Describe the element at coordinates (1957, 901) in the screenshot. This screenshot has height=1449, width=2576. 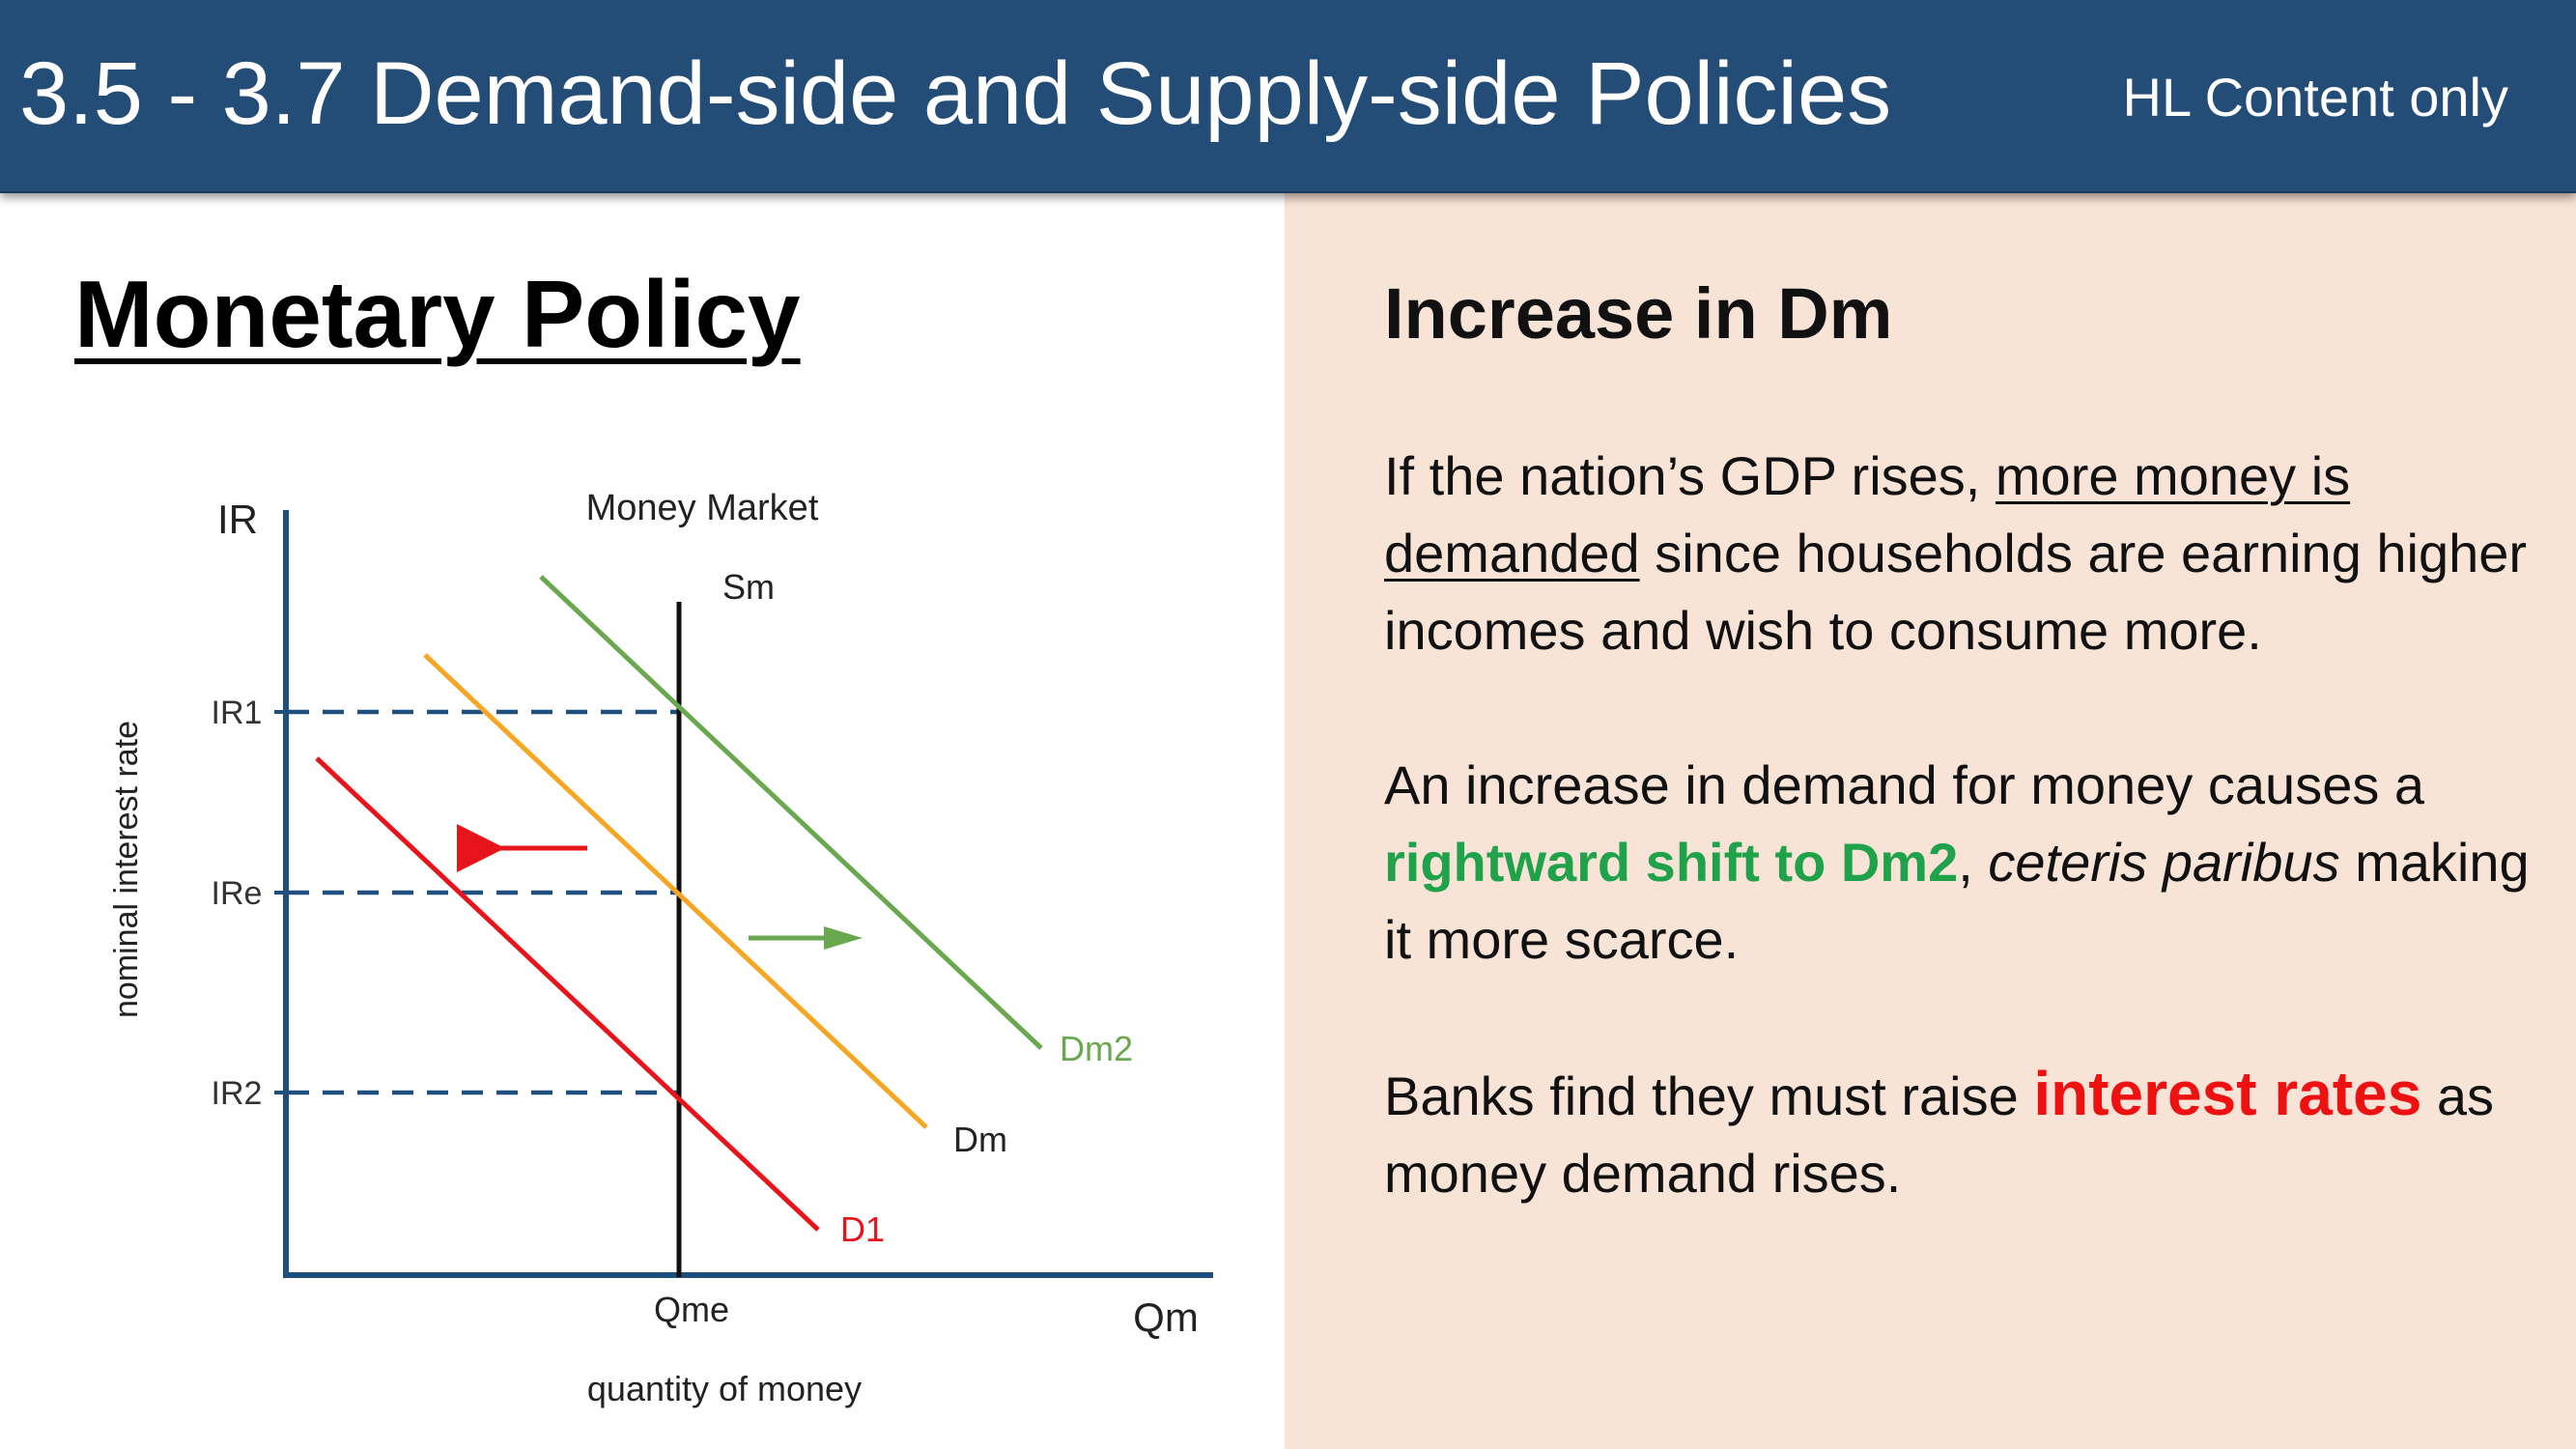
I see `p2-text-e: making it more scarce.` at that location.